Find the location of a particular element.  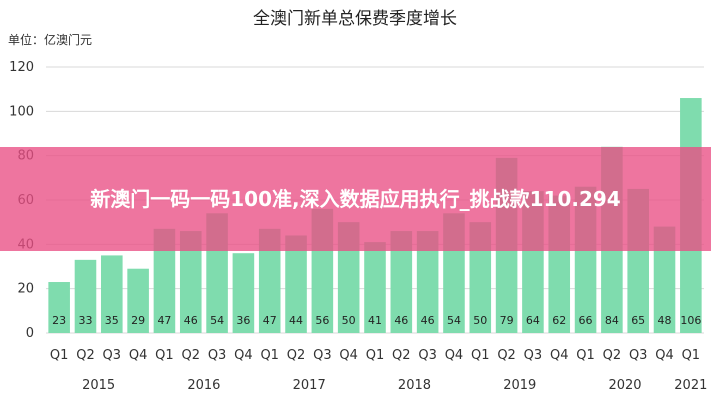

data-label: 33 is located at coordinates (85, 320).